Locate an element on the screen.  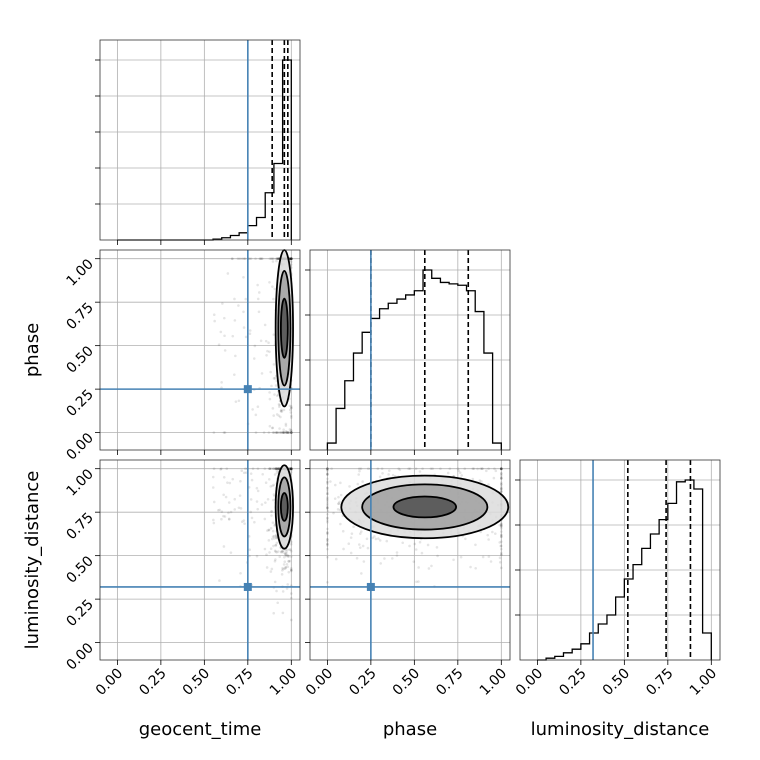
y-tick-label: 0.25 is located at coordinates (79, 613).